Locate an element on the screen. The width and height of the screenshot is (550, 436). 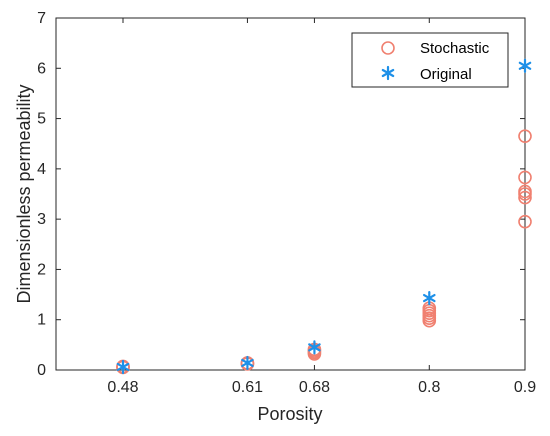
y-tick-label: 1 is located at coordinates (41, 320).